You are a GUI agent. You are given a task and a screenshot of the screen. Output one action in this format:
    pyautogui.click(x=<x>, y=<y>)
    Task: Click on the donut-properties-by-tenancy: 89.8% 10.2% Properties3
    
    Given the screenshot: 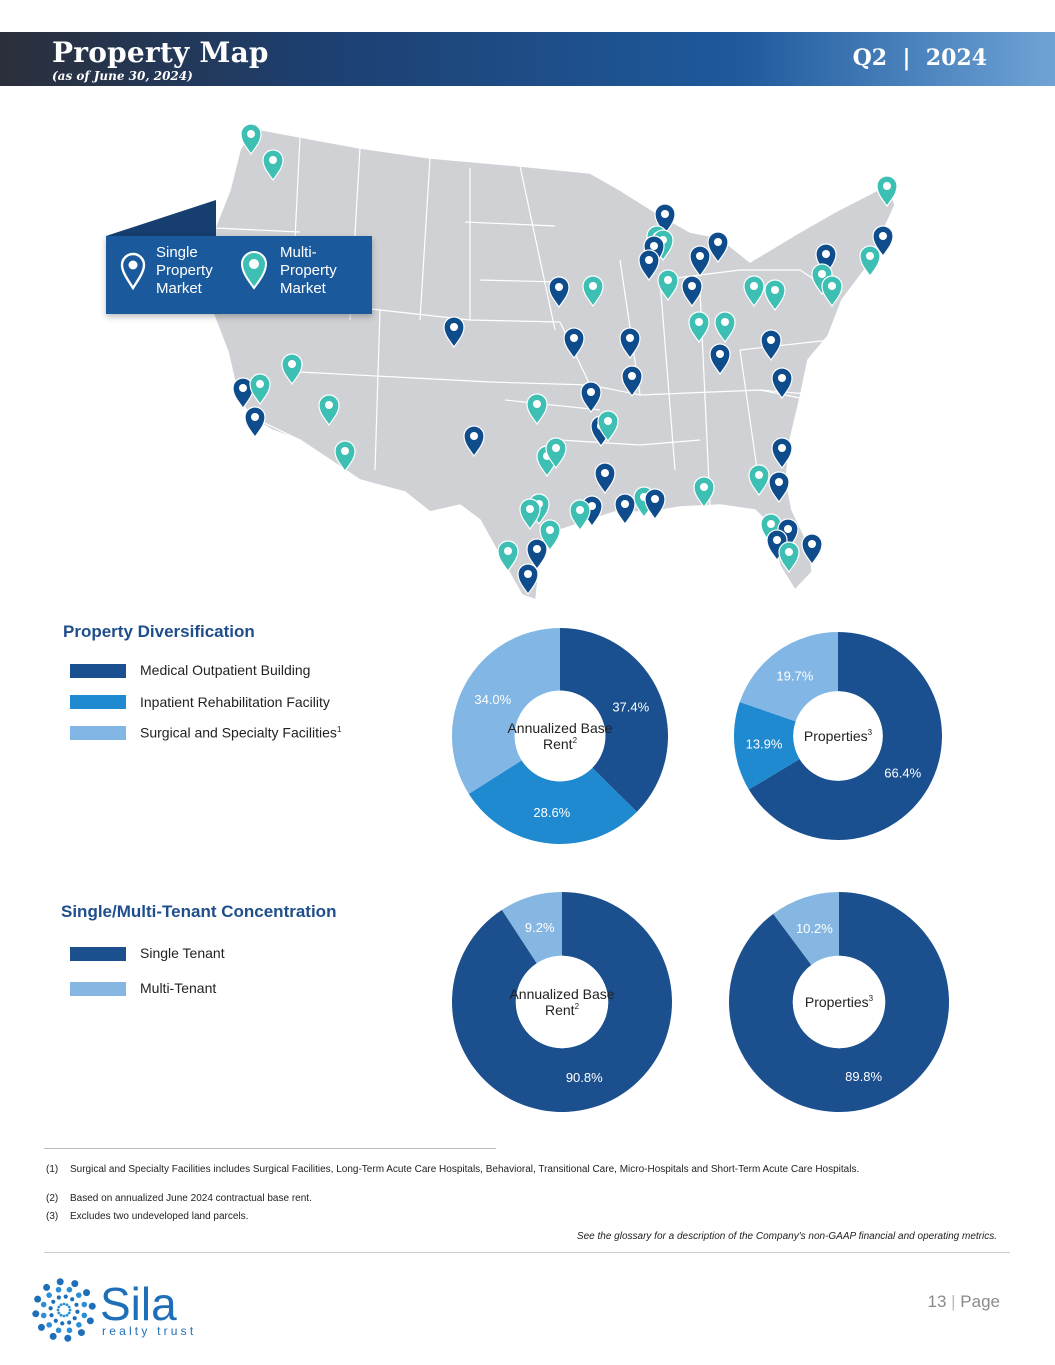 What is the action you would take?
    pyautogui.click(x=839, y=1002)
    